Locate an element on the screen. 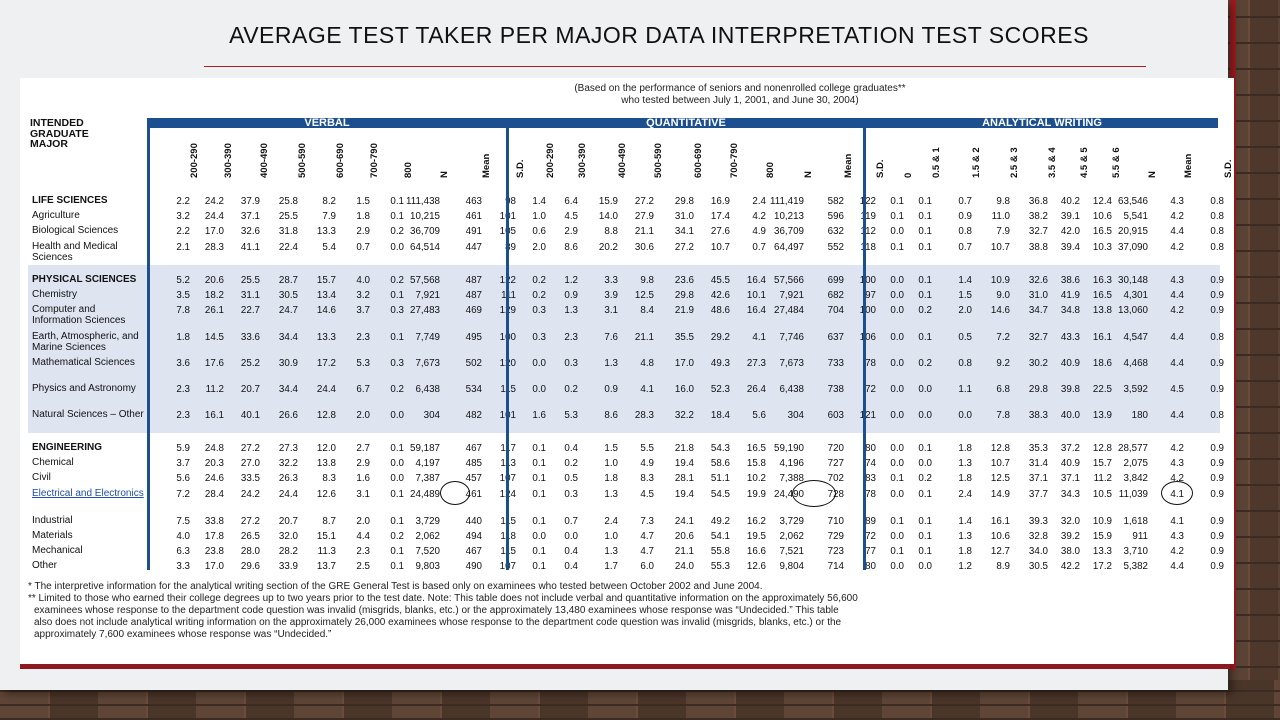 The height and width of the screenshot is (720, 1280). quantitative-cell: 72 is located at coordinates (870, 389).